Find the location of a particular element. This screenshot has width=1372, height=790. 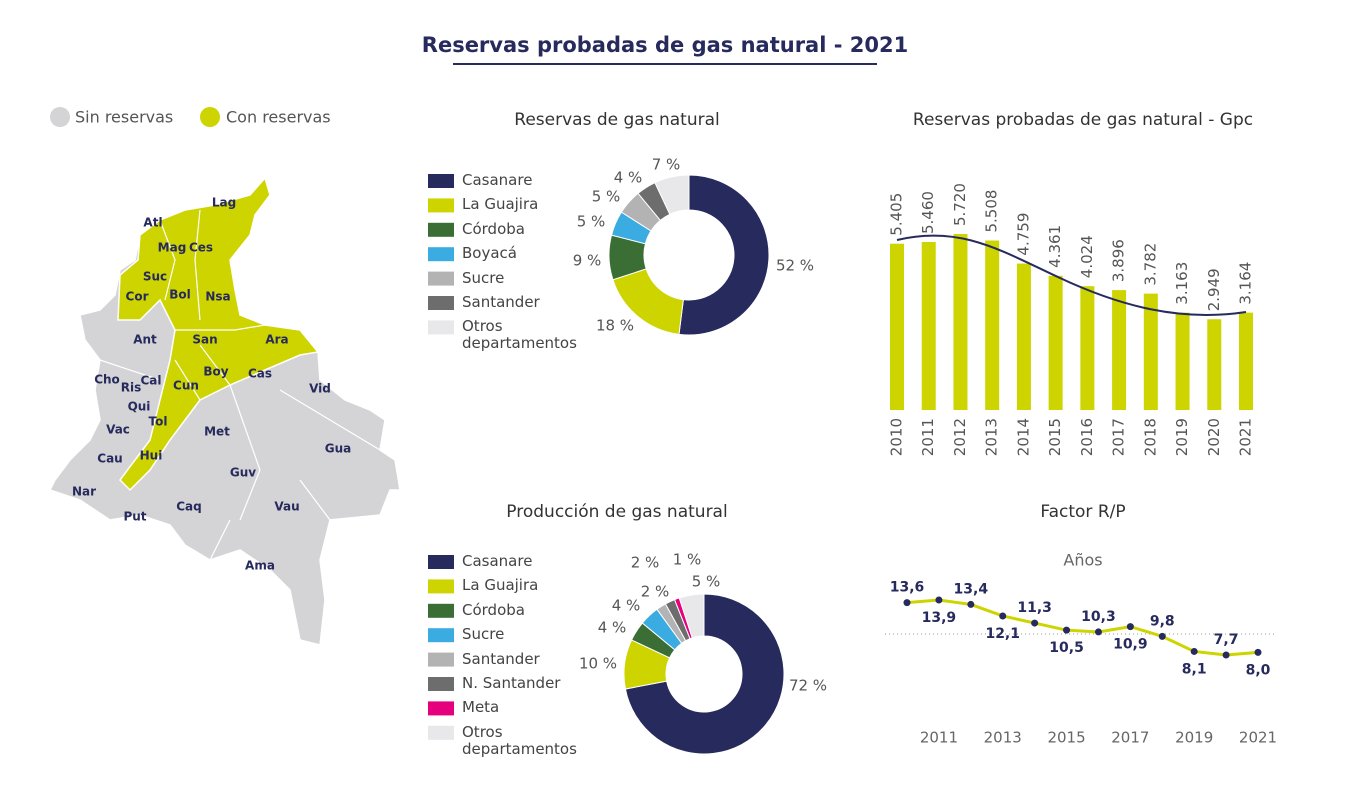

legend-label: Sucre is located at coordinates (483, 634).